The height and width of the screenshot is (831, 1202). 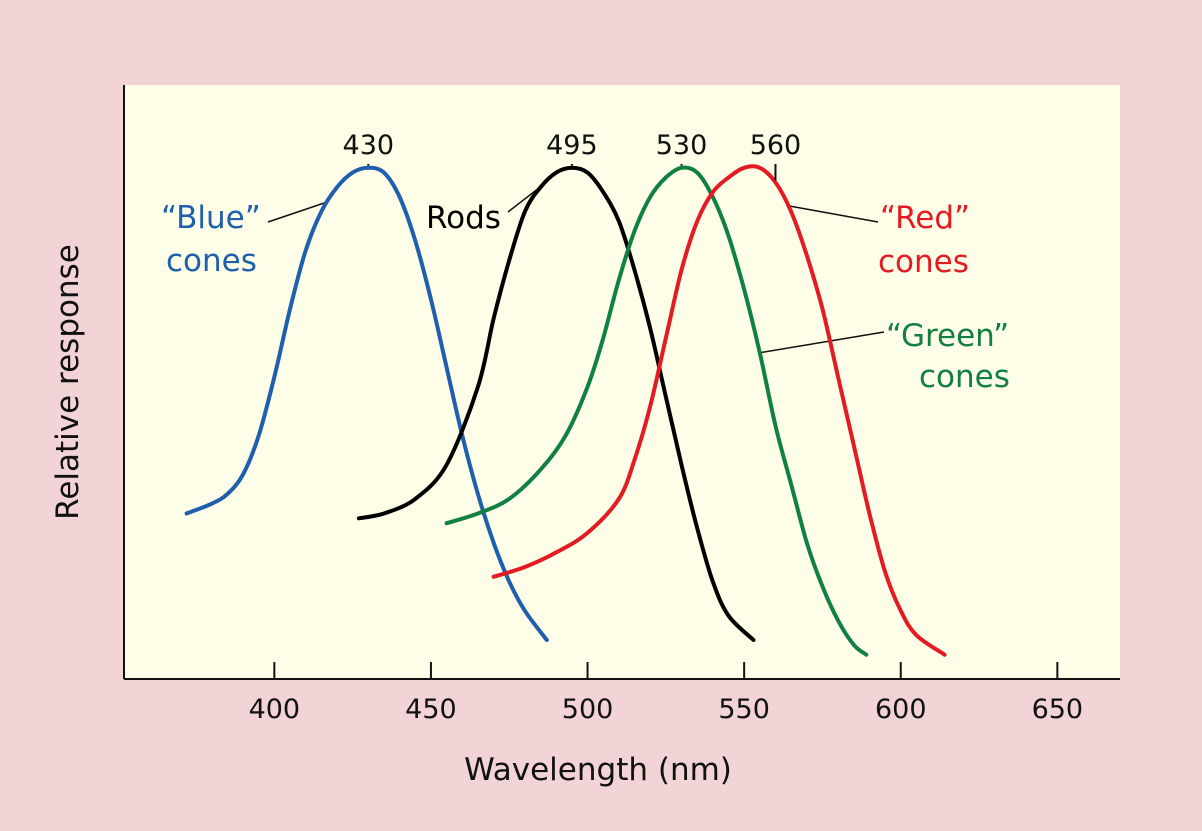 I want to click on red-cones-label-line2: cones, so click(x=923, y=262).